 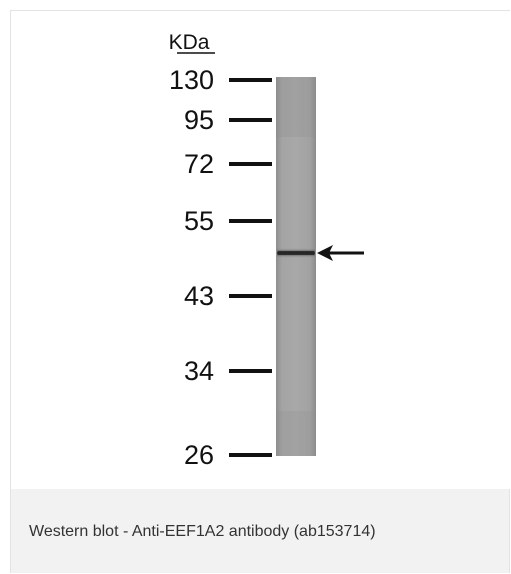 I want to click on gel-lane-shade-bottom, so click(x=296, y=433).